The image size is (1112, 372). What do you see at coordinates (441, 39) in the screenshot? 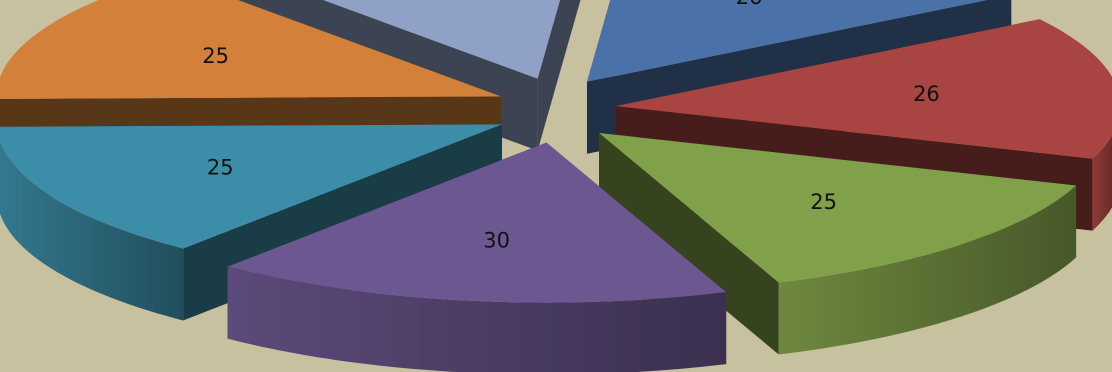
I see `pie-slice-7-top` at bounding box center [441, 39].